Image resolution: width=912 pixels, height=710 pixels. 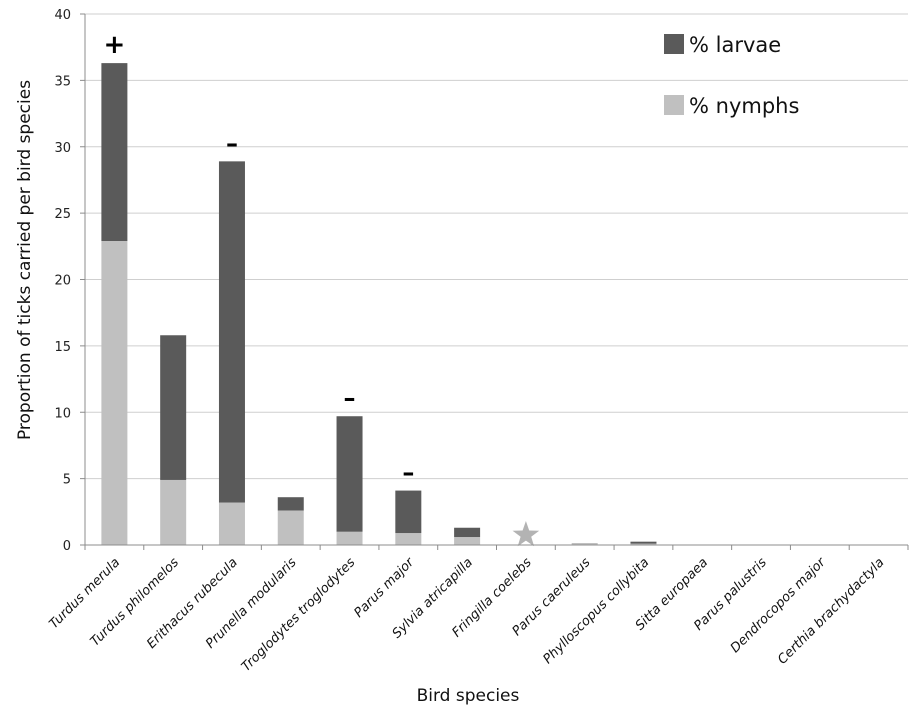 I want to click on y-tick-label: 20, so click(x=62, y=281).